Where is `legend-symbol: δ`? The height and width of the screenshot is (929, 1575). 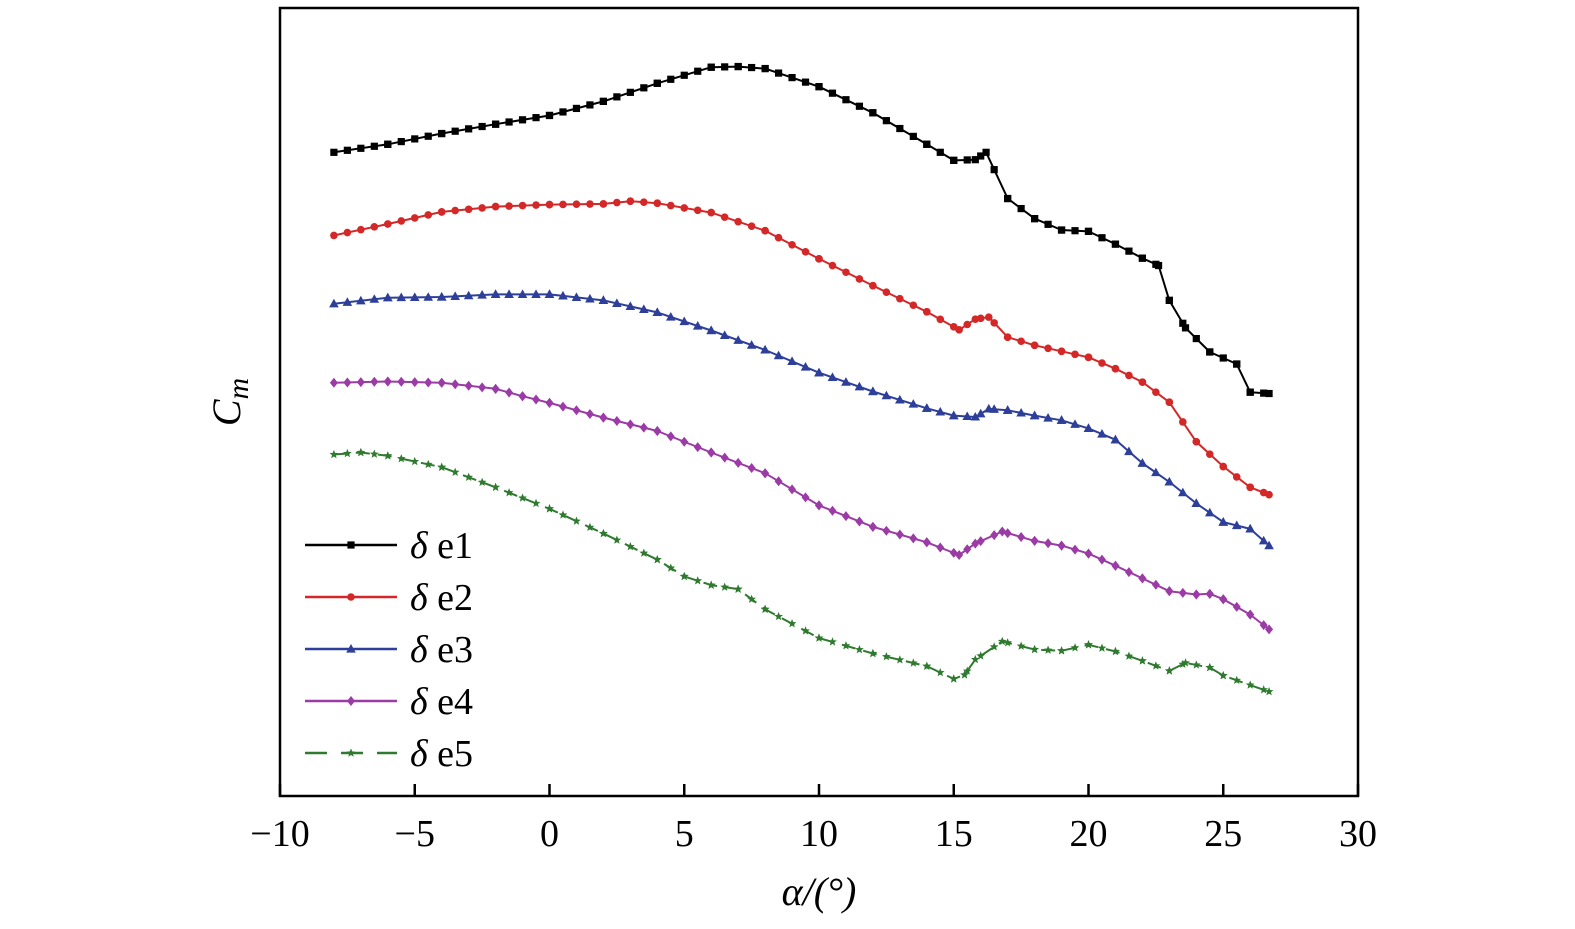
legend-symbol: δ is located at coordinates (419, 546).